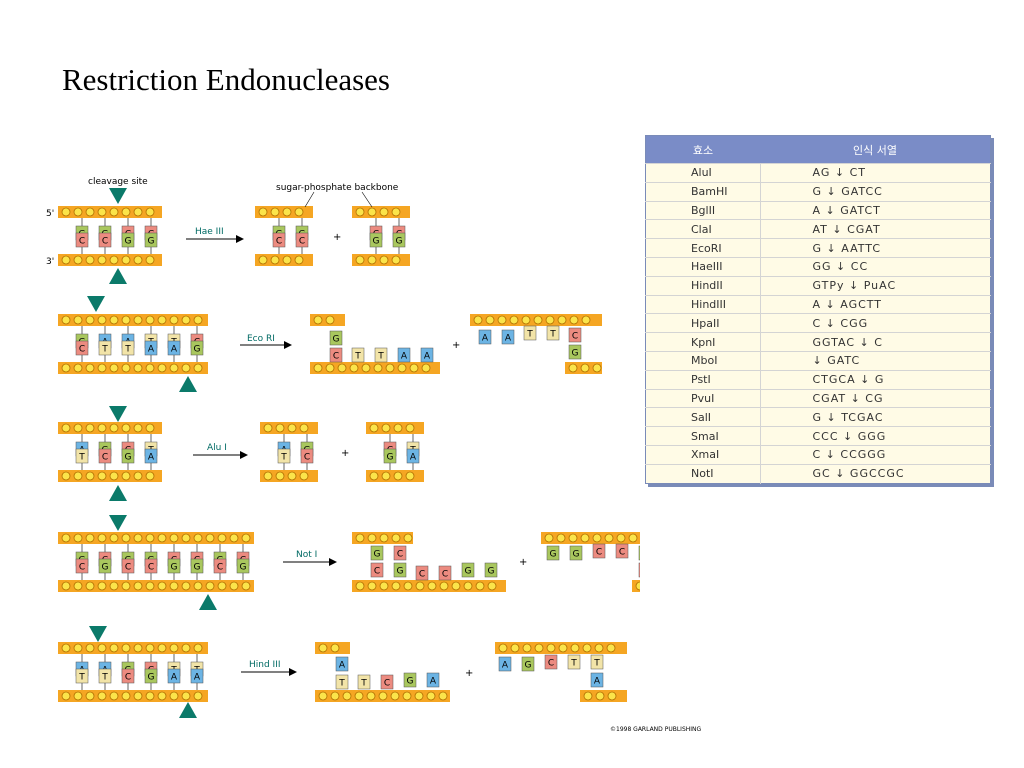 The width and height of the screenshot is (1024, 768). I want to click on copyright-notice: ©1998 GARLAND PUBLISHING, so click(656, 729).